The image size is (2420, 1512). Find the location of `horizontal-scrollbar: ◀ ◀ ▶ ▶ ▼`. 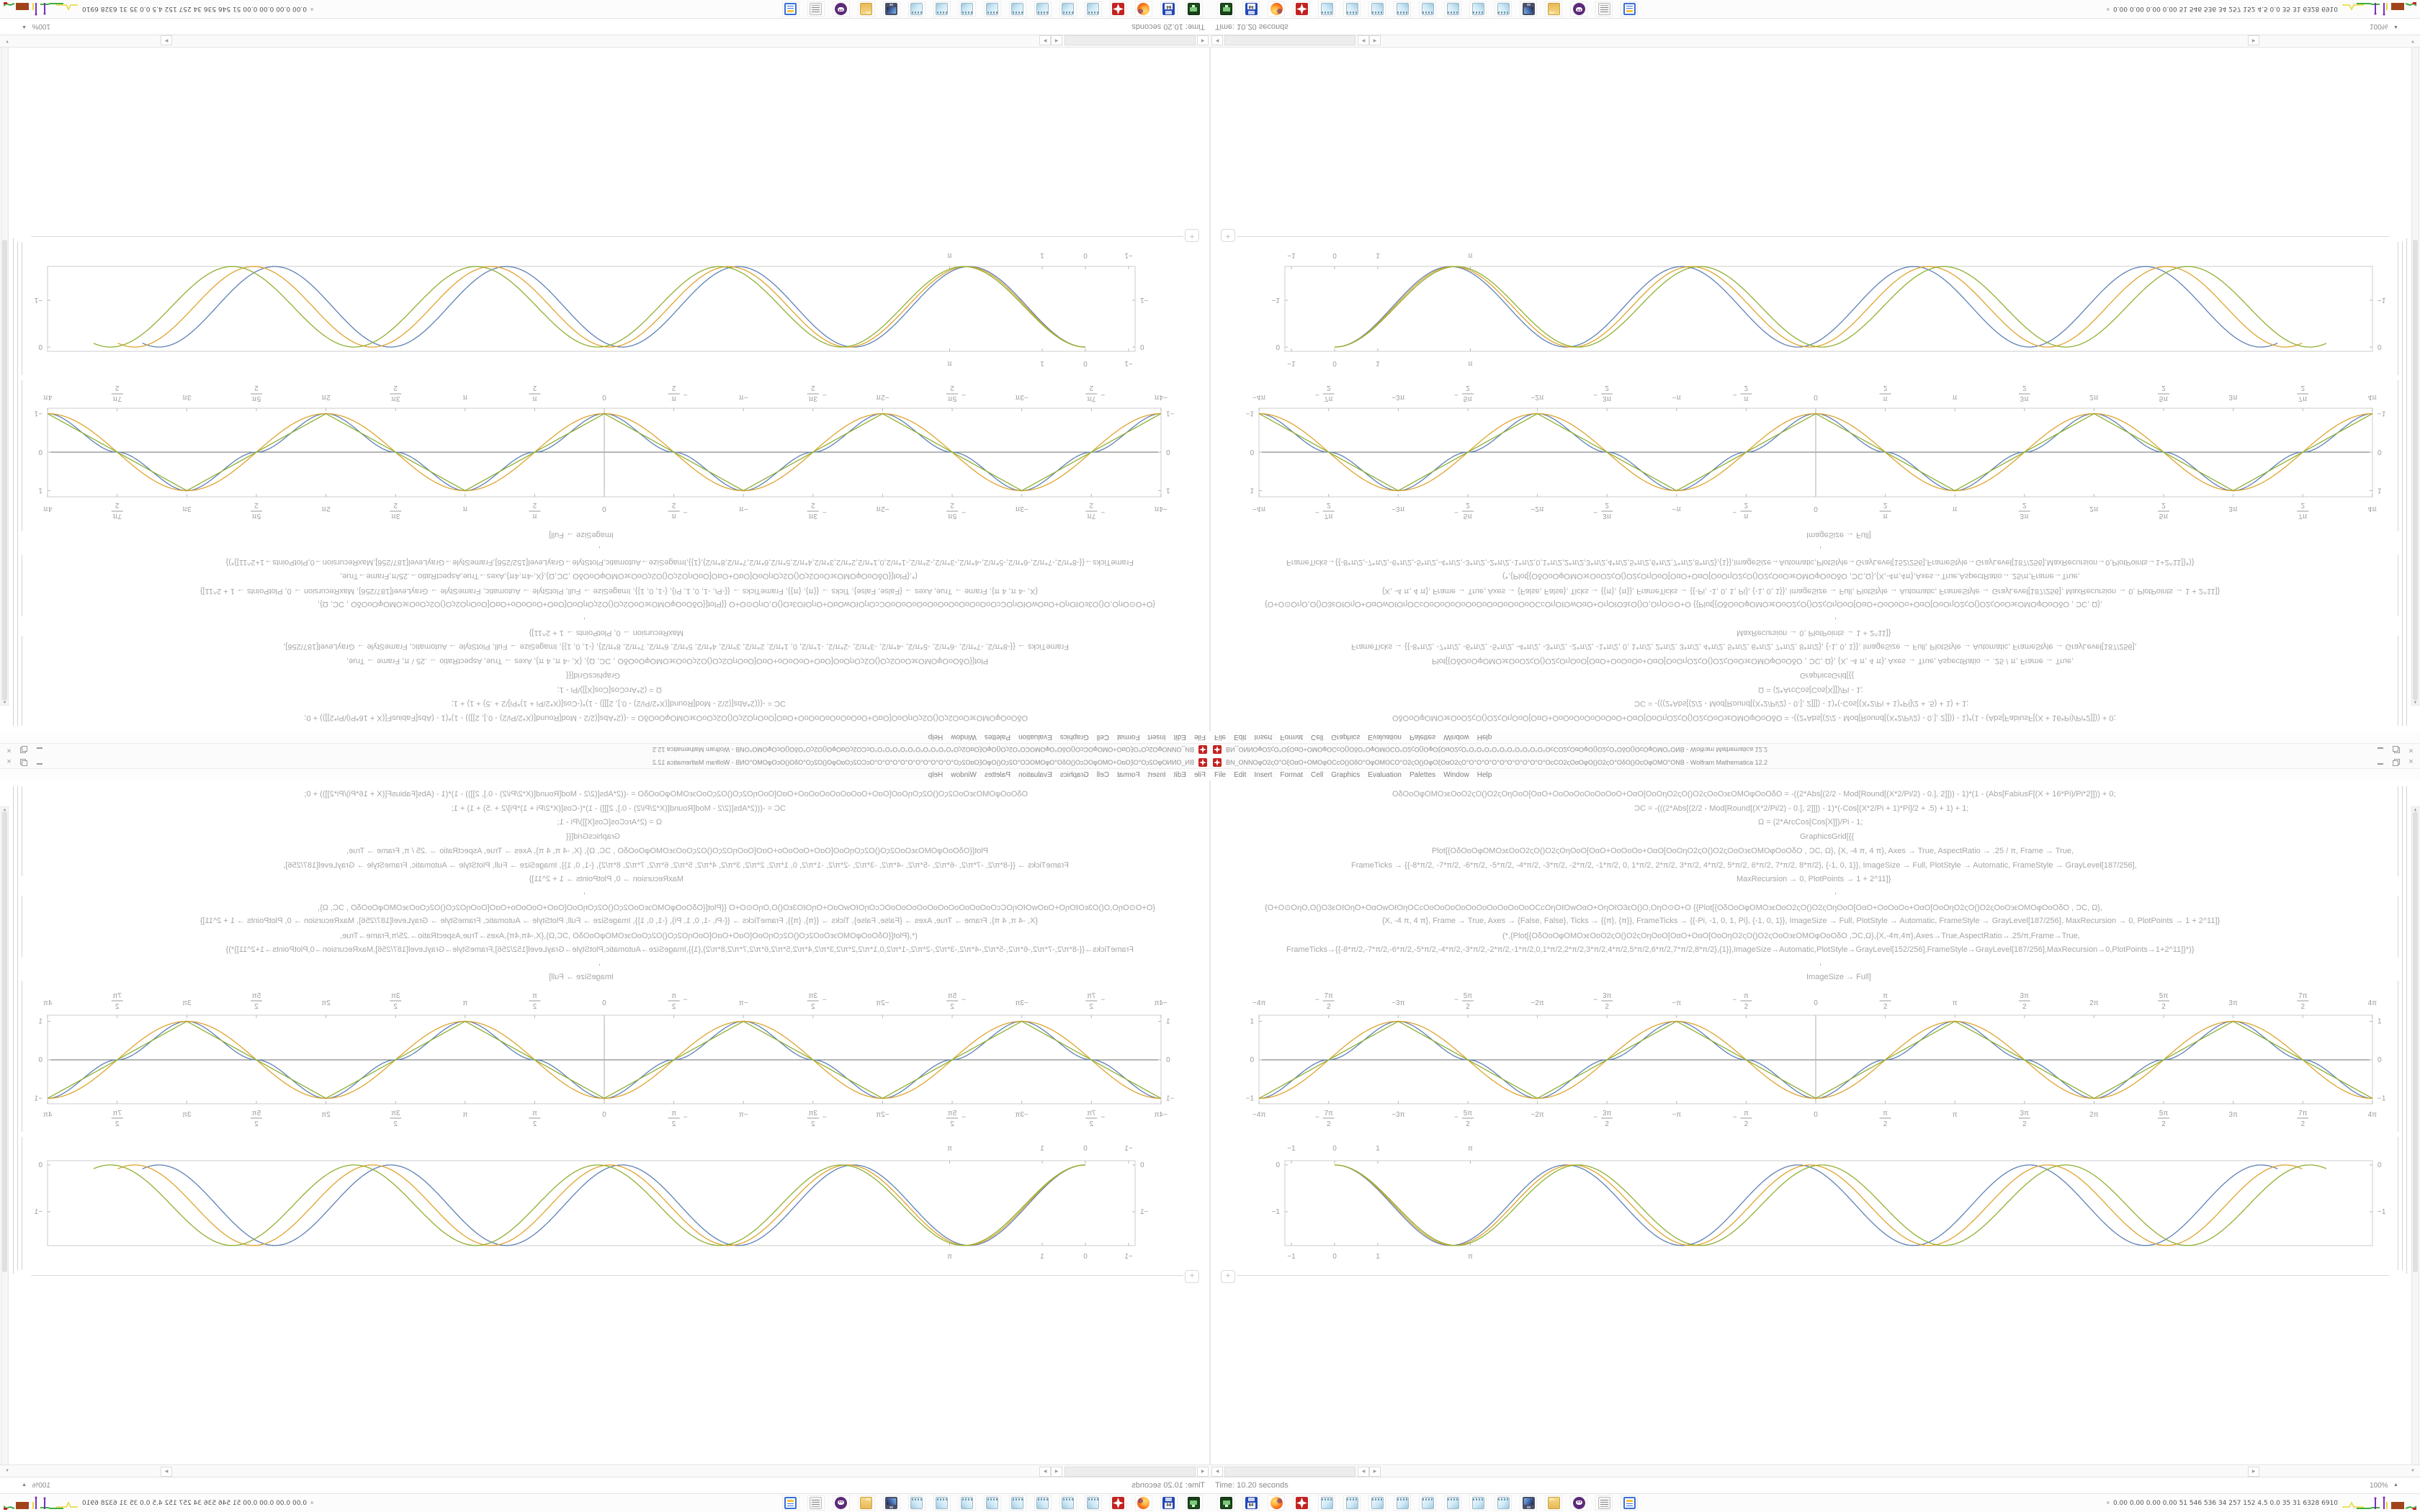

horizontal-scrollbar: ◀ ◀ ▶ ▶ ▼ is located at coordinates (1815, 41).